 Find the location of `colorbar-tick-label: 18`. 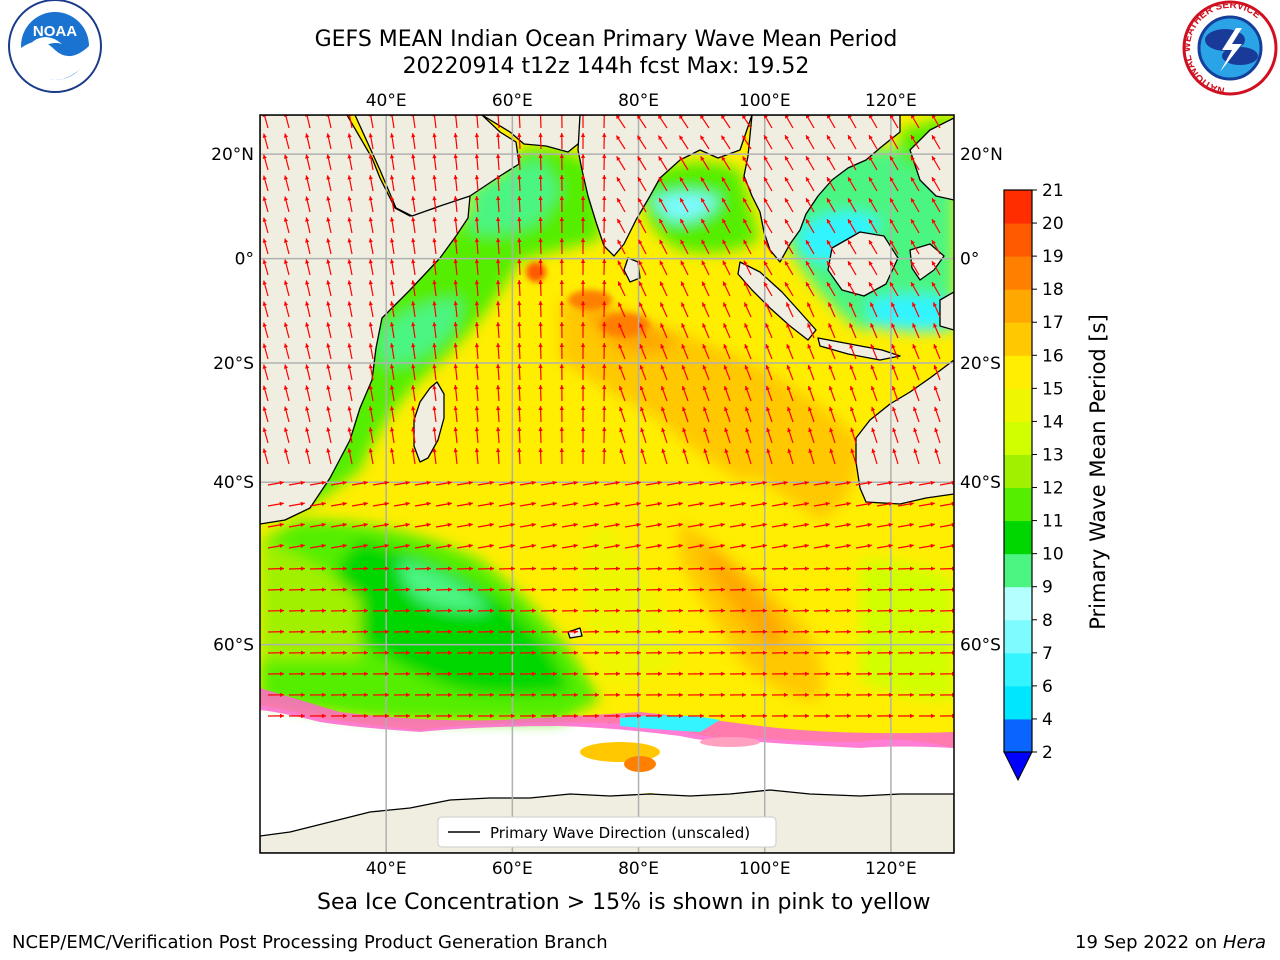

colorbar-tick-label: 18 is located at coordinates (1053, 290).